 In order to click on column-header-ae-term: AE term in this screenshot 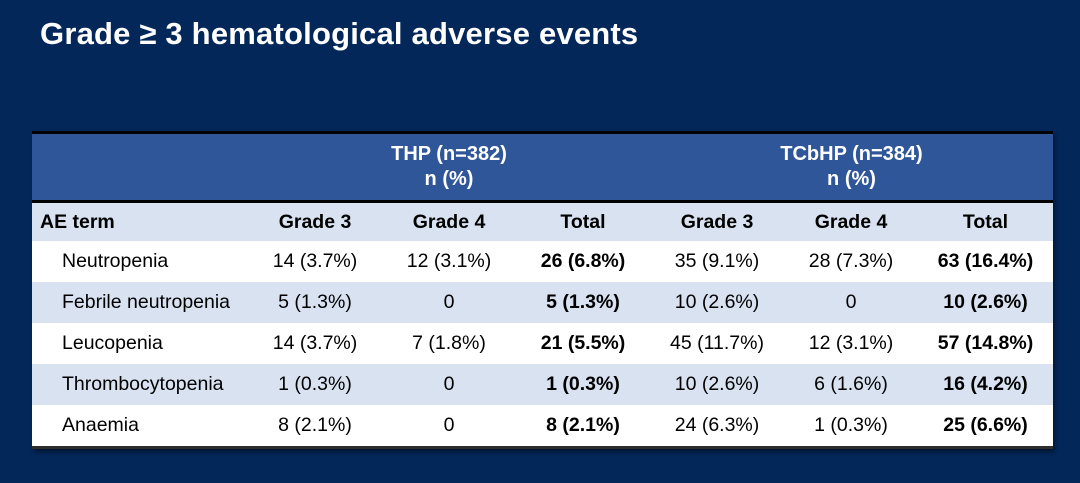, I will do `click(140, 221)`.